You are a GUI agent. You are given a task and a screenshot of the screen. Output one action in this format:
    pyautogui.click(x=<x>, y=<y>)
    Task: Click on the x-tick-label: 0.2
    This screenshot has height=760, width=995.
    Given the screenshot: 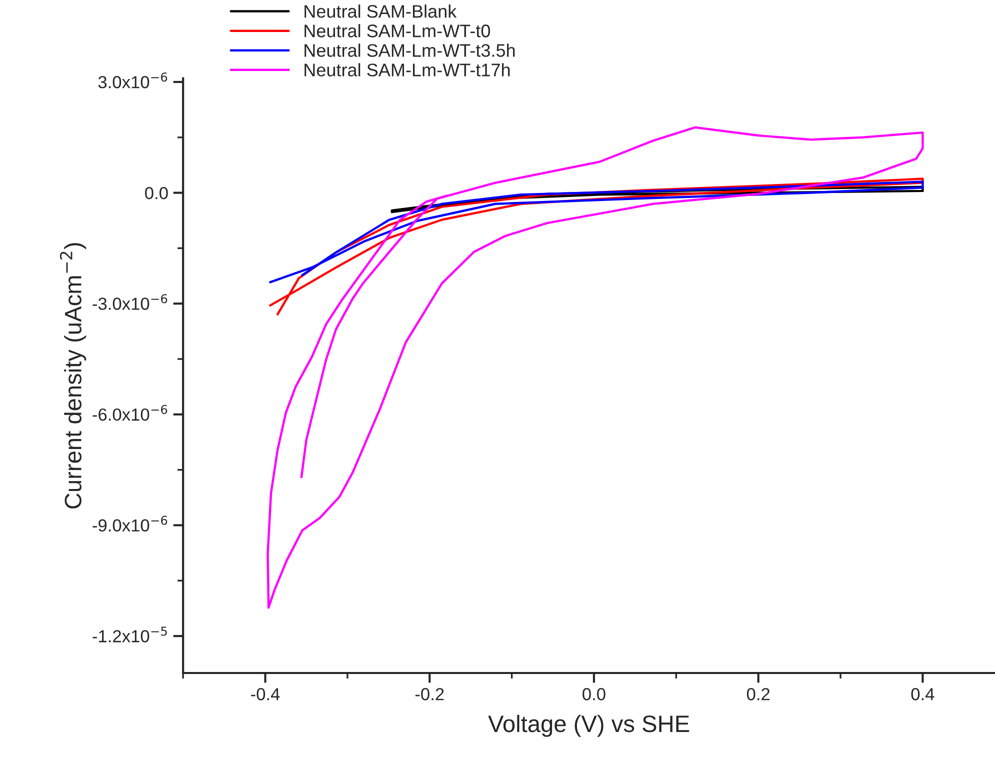 What is the action you would take?
    pyautogui.click(x=758, y=694)
    